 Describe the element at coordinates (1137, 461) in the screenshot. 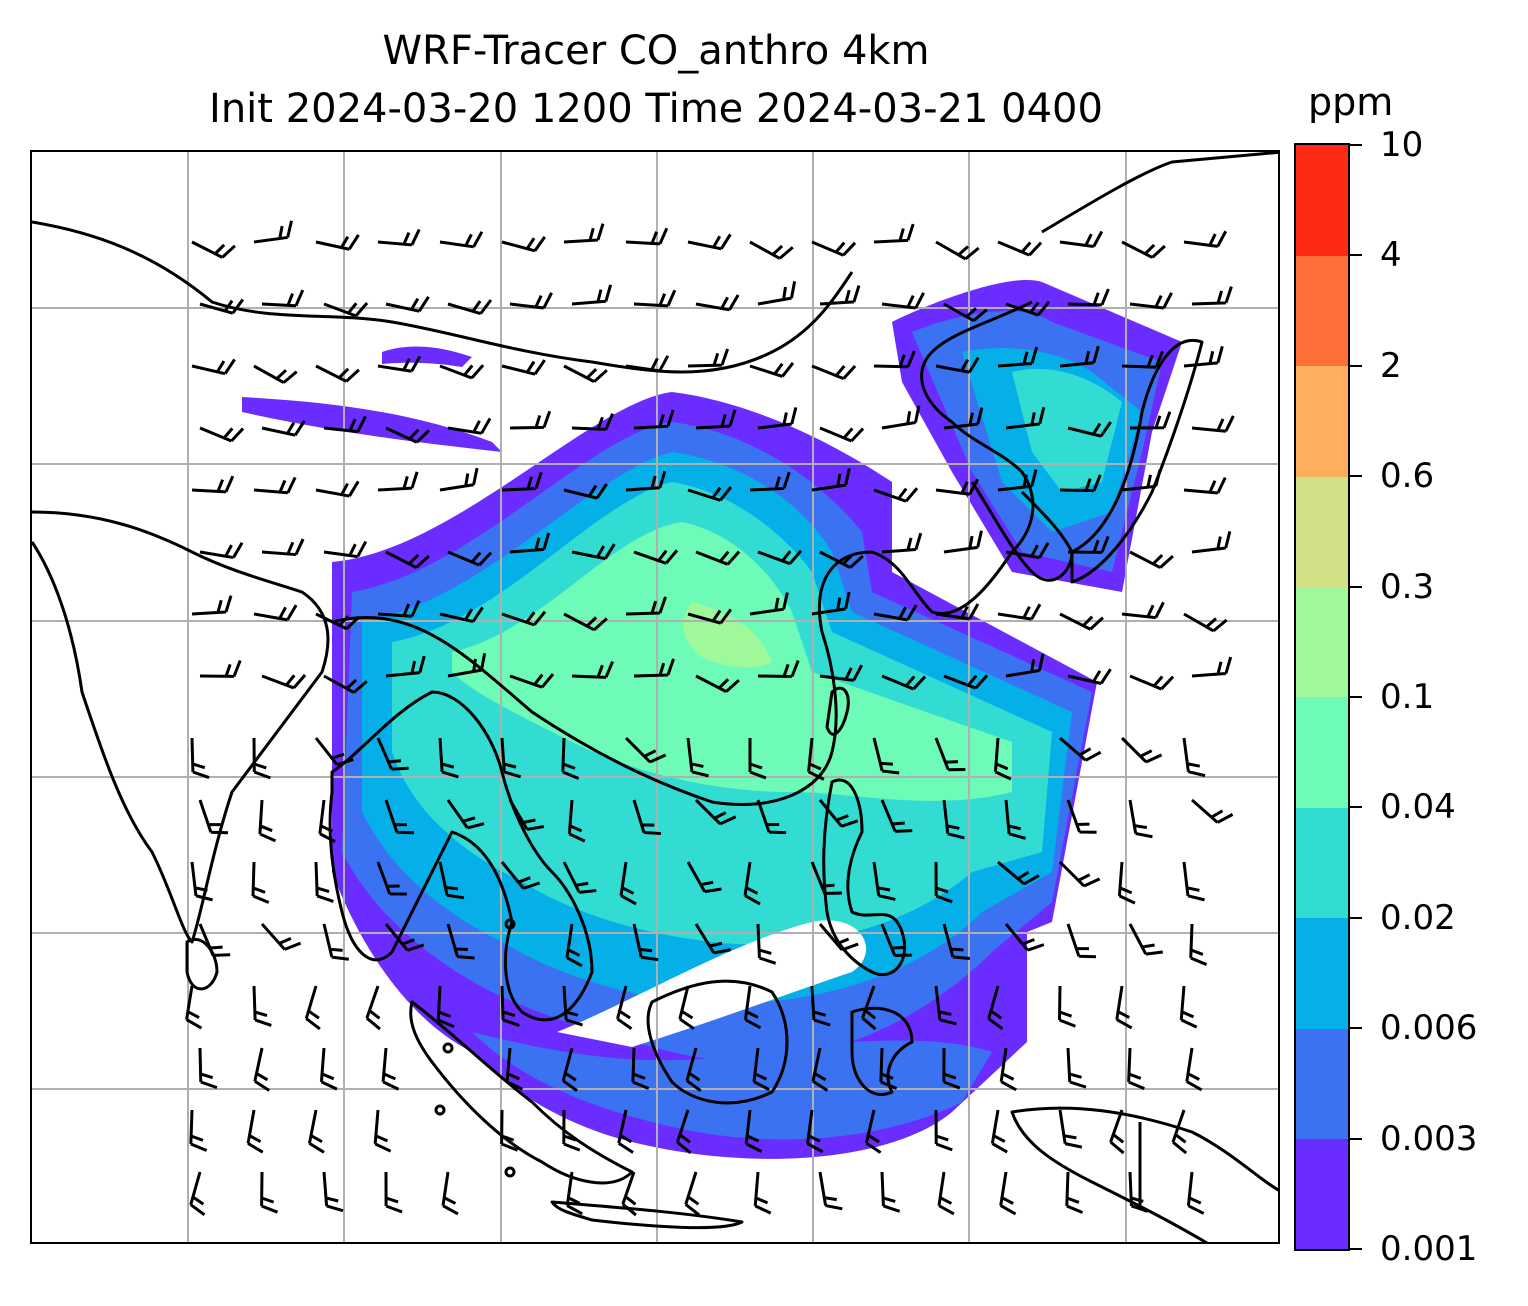

I see `coastline-japan` at that location.